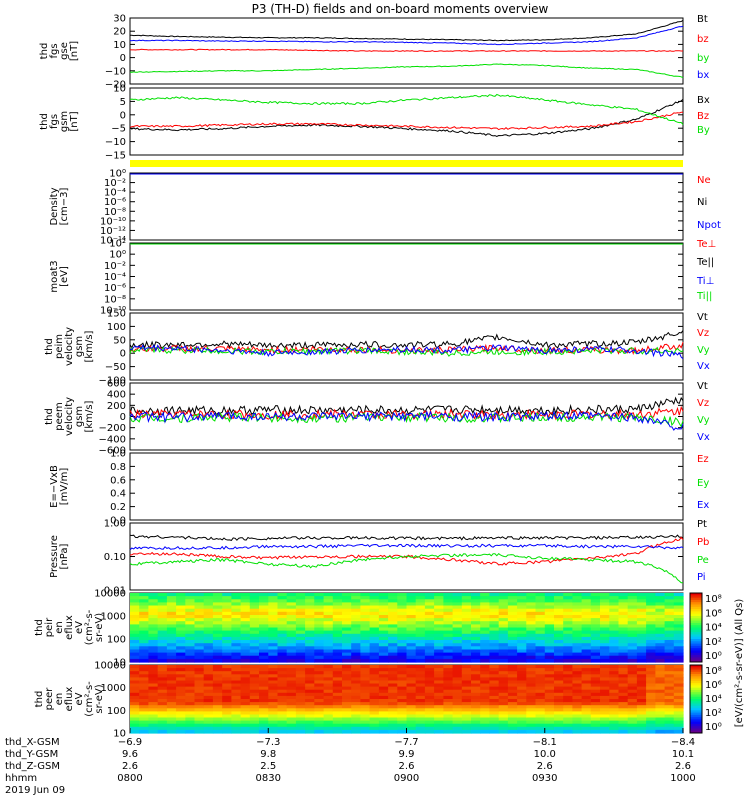  What do you see at coordinates (39, 627) in the screenshot?
I see `y-axis-label: thd` at bounding box center [39, 627].